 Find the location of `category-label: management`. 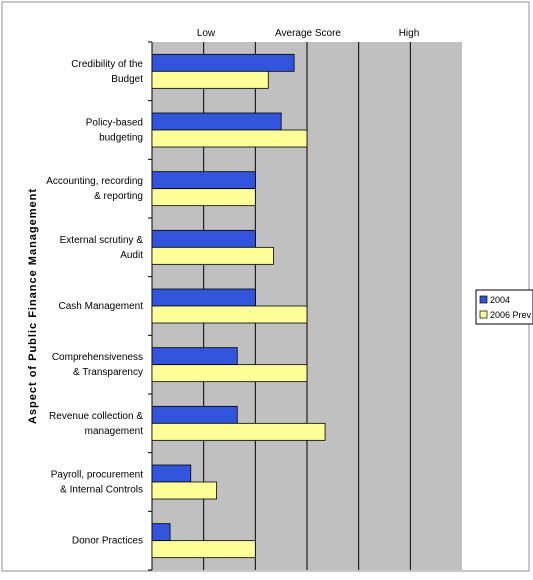

category-label: management is located at coordinates (114, 431).